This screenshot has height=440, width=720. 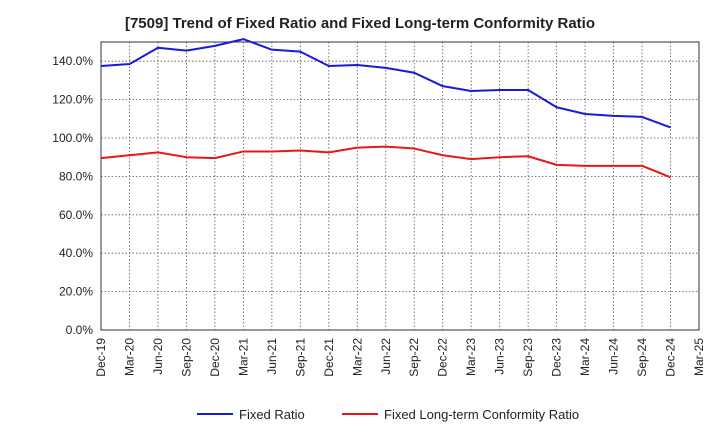 I want to click on legend-fixed-long-term-conformity-ratio-label: Fixed Long-term Conformity Ratio, so click(x=481, y=414).